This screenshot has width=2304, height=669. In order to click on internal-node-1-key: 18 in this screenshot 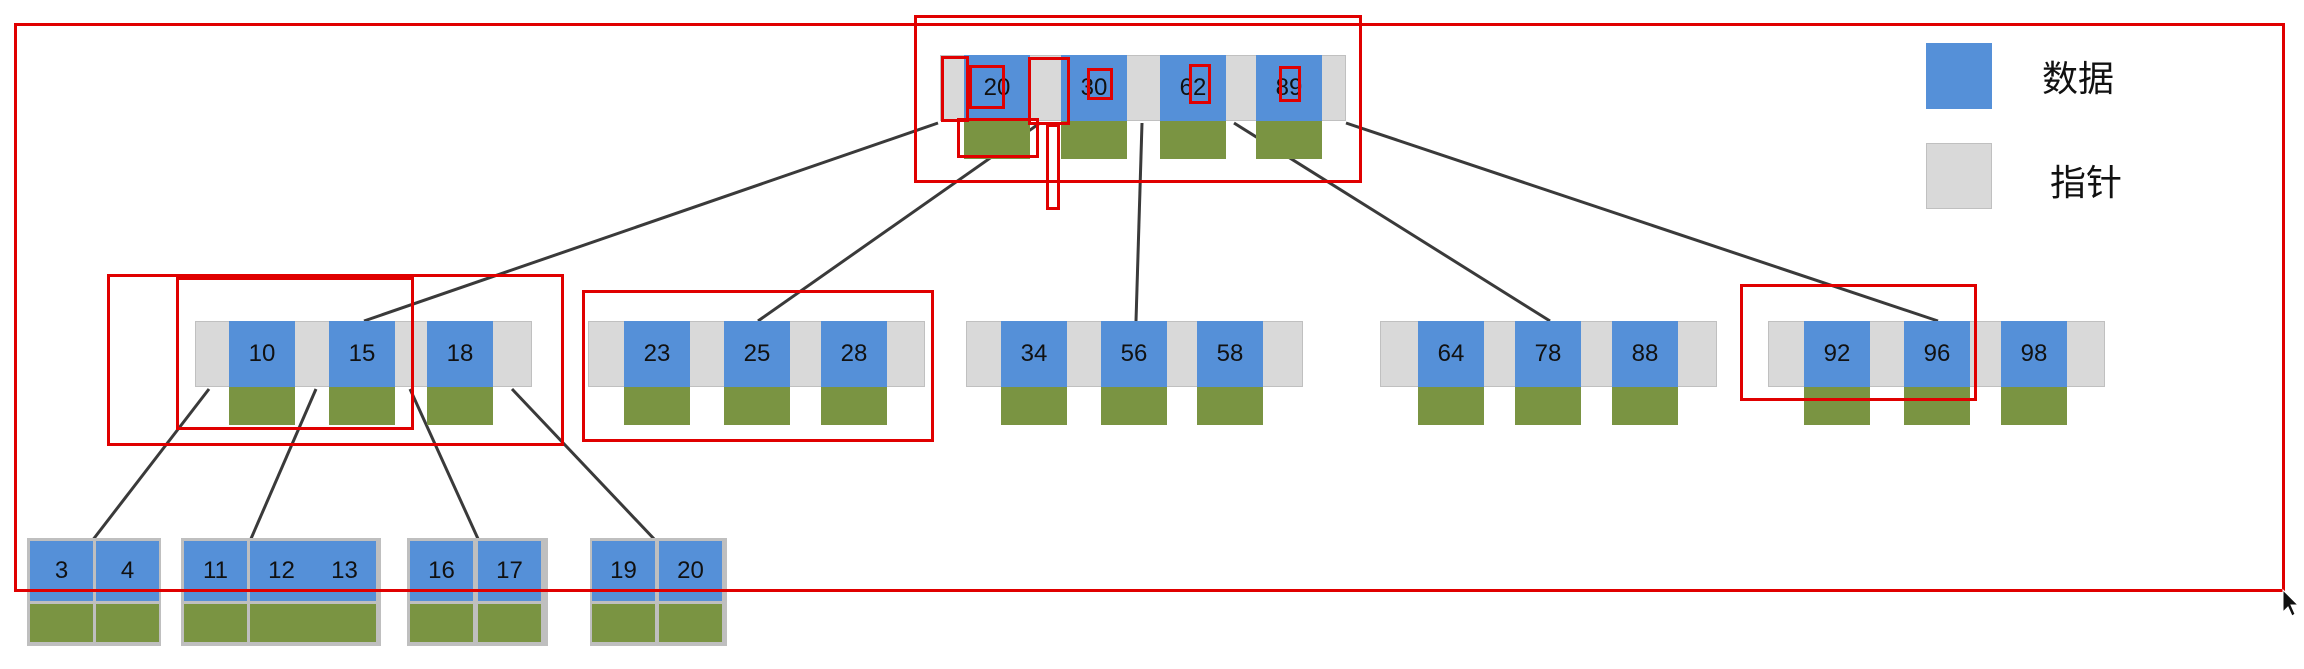, I will do `click(460, 354)`.